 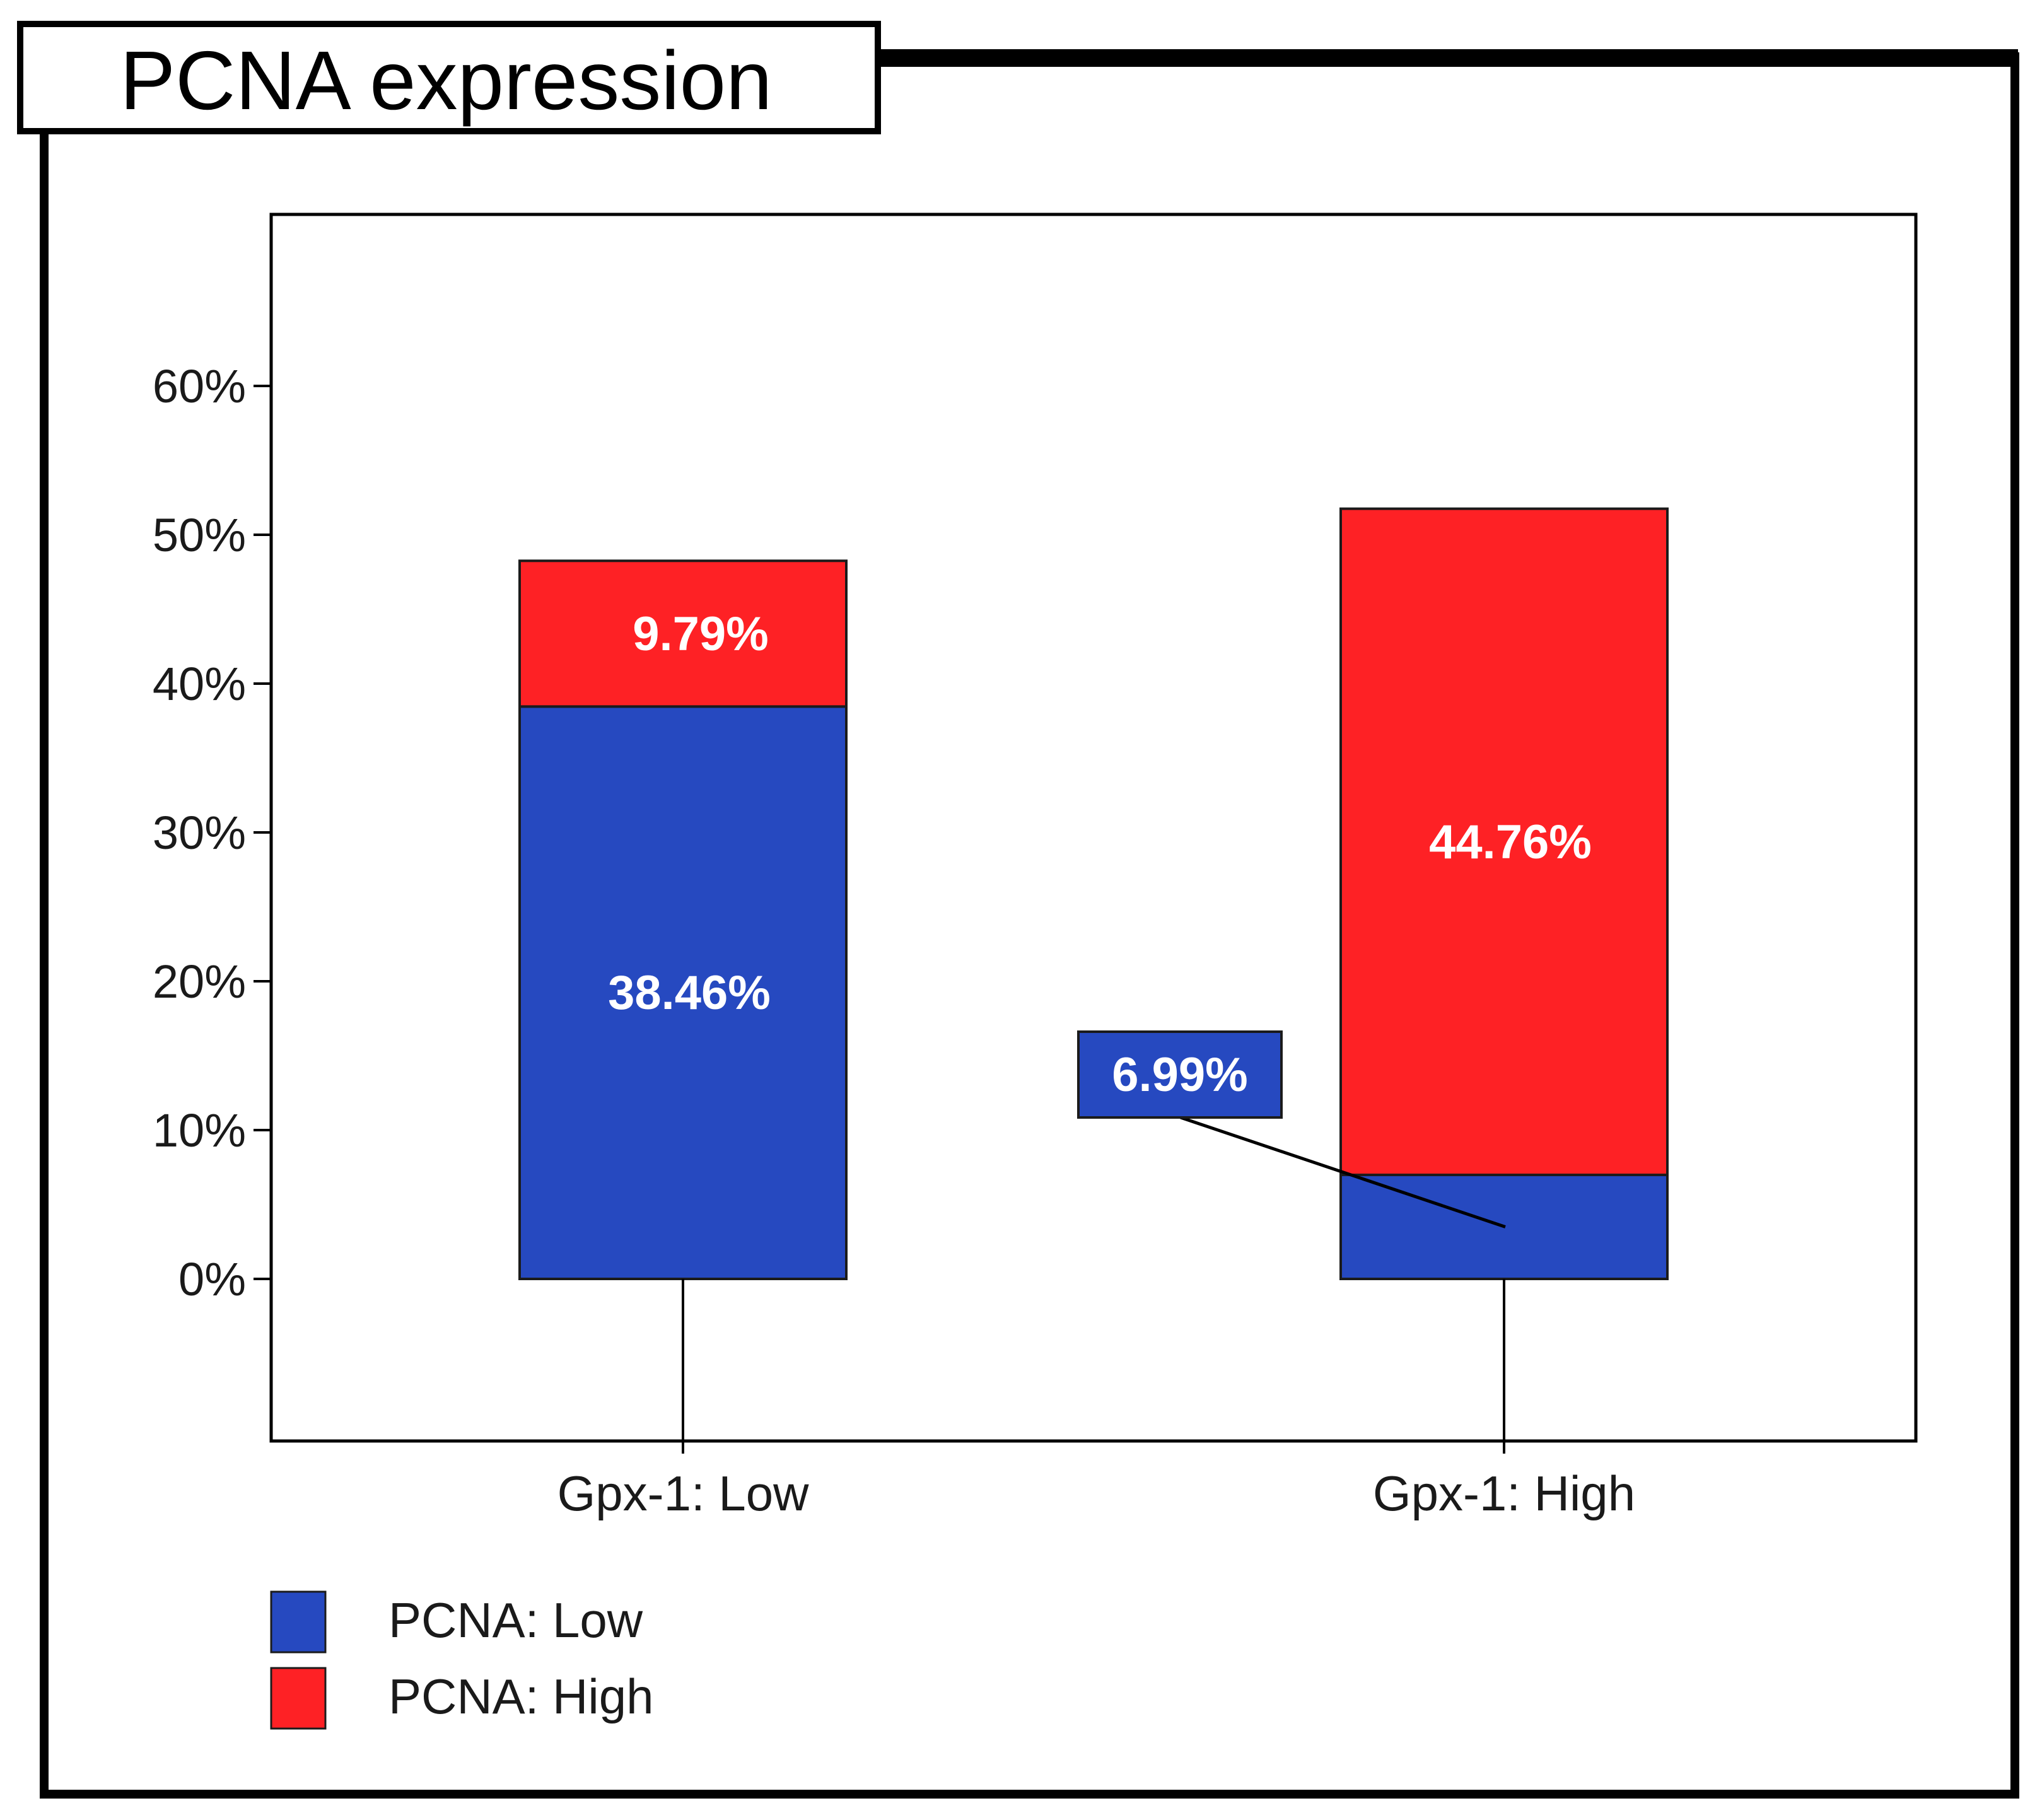 What do you see at coordinates (199, 981) in the screenshot?
I see `y-tick-label: 20%` at bounding box center [199, 981].